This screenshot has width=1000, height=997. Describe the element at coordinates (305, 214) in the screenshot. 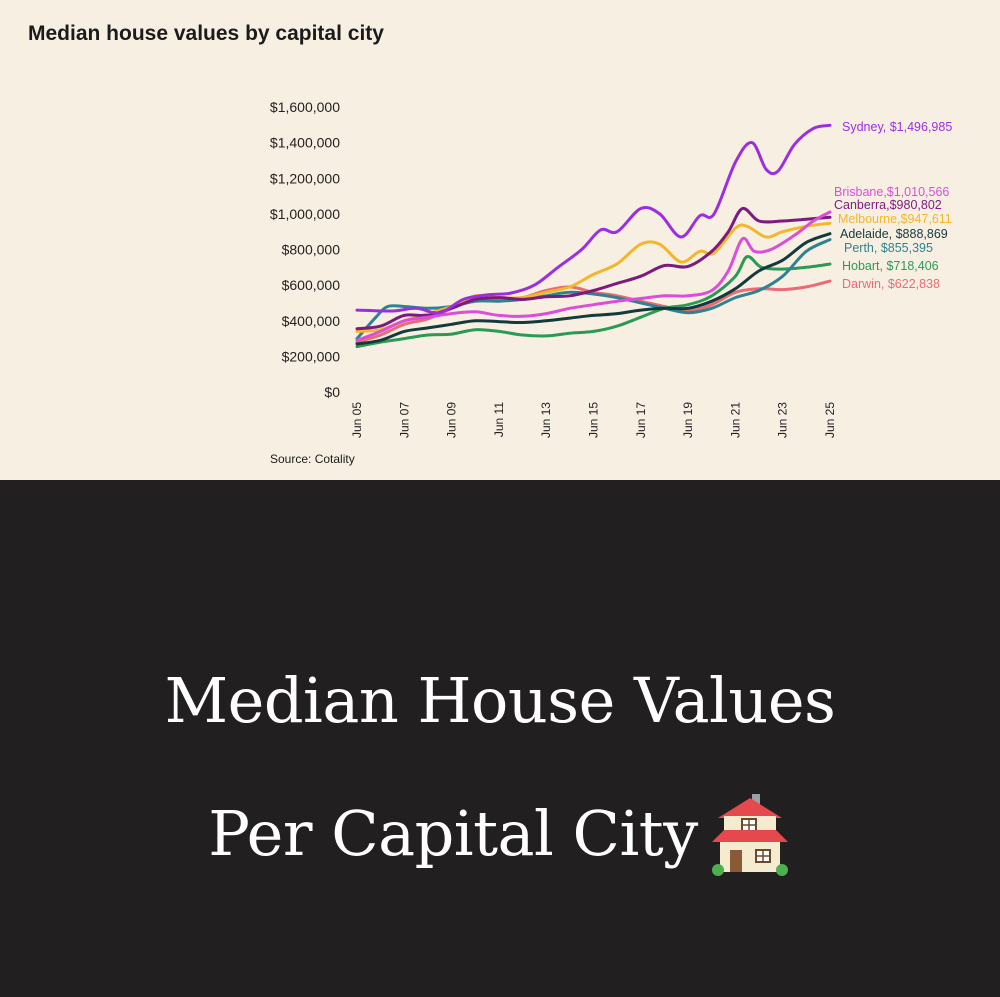

I see `y-tick-label: $1,000,000` at that location.